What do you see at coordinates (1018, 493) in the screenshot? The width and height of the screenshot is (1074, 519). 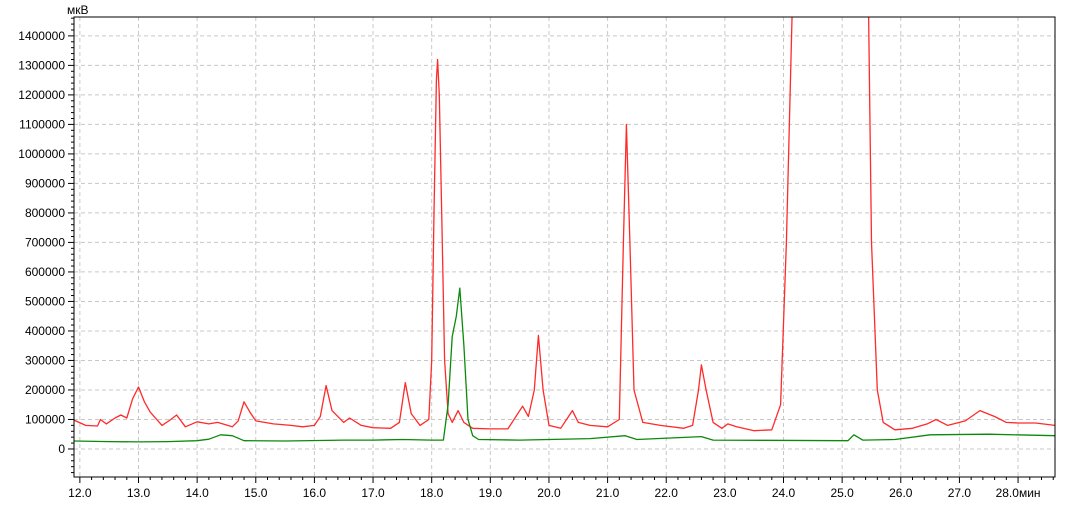 I see `x-tick-label: 28.0мин` at bounding box center [1018, 493].